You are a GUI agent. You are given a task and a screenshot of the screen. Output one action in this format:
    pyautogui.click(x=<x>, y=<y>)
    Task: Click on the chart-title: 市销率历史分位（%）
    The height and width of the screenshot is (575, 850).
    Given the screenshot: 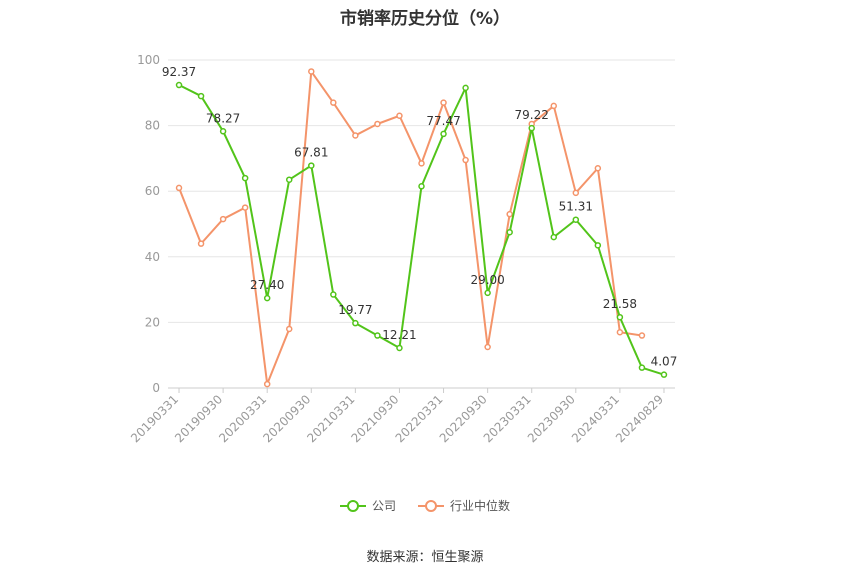 What is the action you would take?
    pyautogui.click(x=425, y=19)
    